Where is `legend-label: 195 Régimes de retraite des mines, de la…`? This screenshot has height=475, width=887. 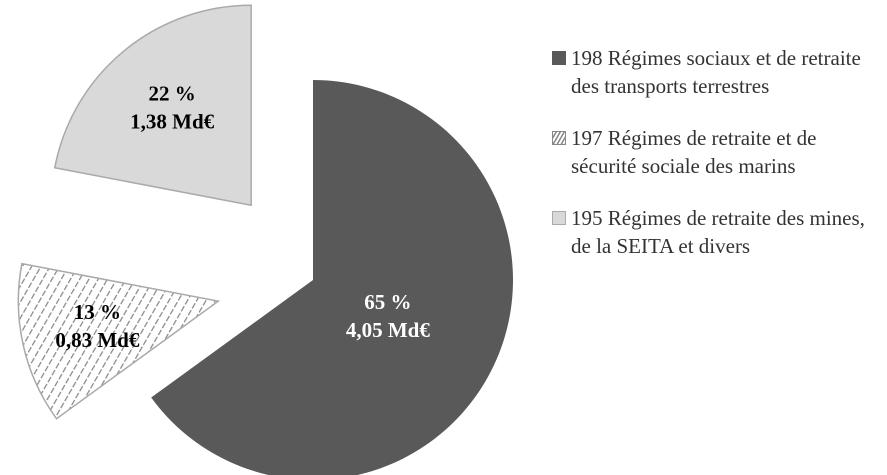 legend-label: 195 Régimes de retraite des mines, de la… is located at coordinates (718, 232).